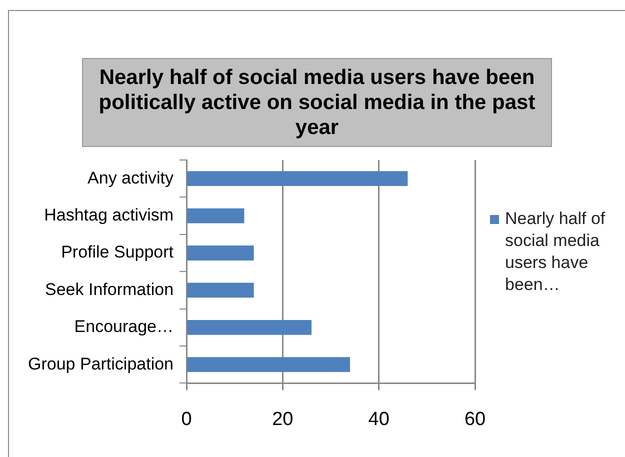 This screenshot has width=625, height=457. I want to click on y-tick-label: Any activity, so click(131, 178).